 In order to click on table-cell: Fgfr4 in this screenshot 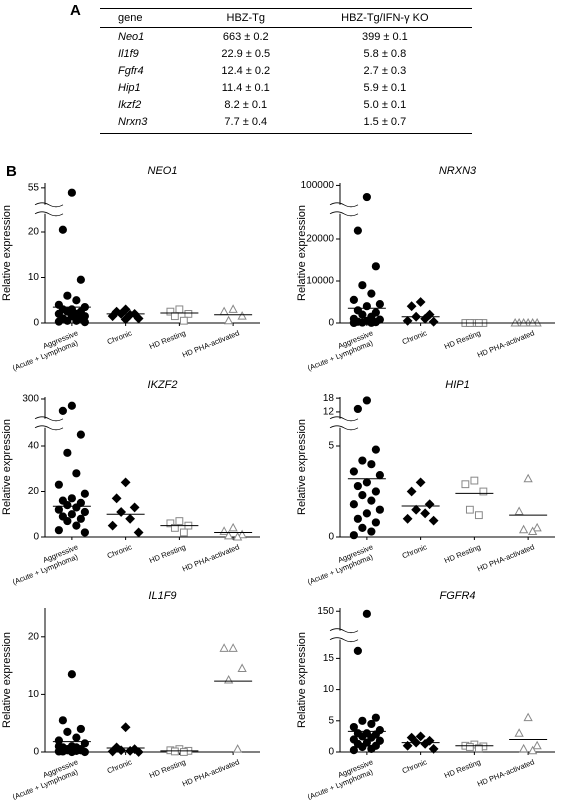, I will do `click(131, 70)`.